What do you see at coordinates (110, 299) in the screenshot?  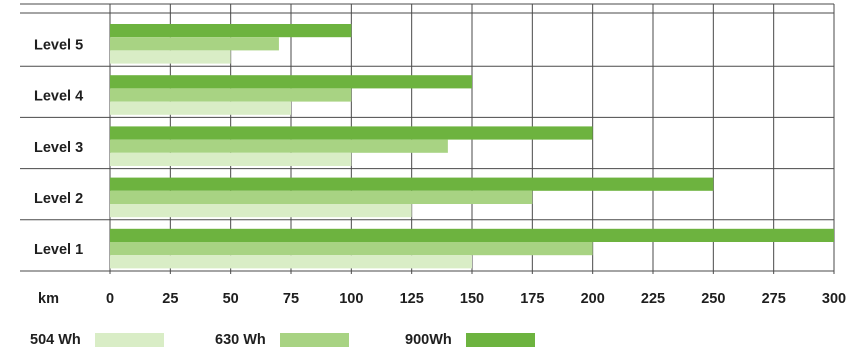 I see `x-tick-label: 0` at bounding box center [110, 299].